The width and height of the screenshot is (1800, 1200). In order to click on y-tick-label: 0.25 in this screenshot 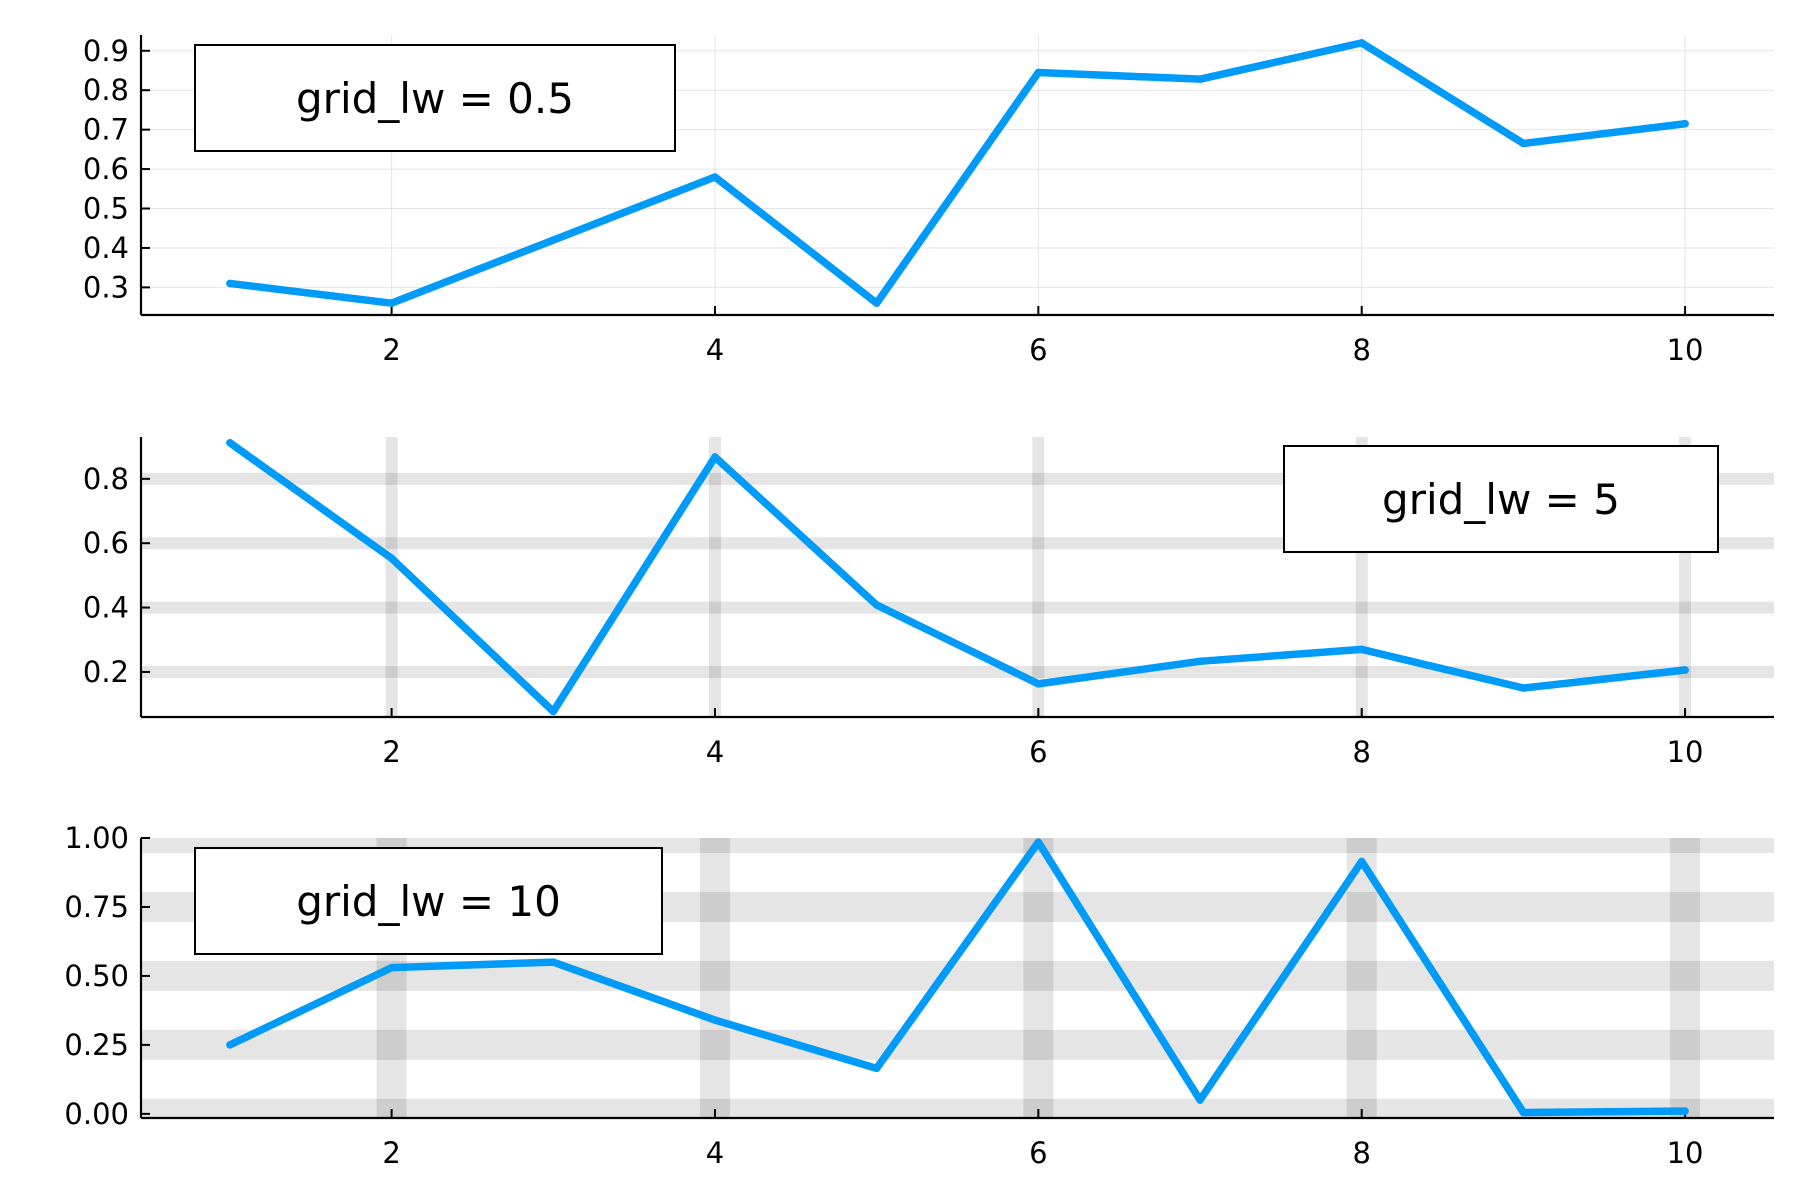, I will do `click(96, 1045)`.